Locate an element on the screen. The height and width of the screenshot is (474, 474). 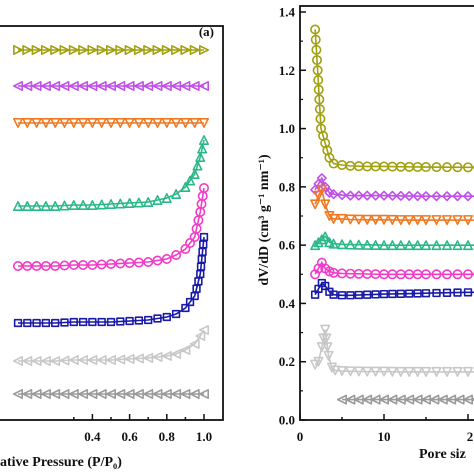
pore-size-y-tick-label: 1.0 is located at coordinates (287, 128).